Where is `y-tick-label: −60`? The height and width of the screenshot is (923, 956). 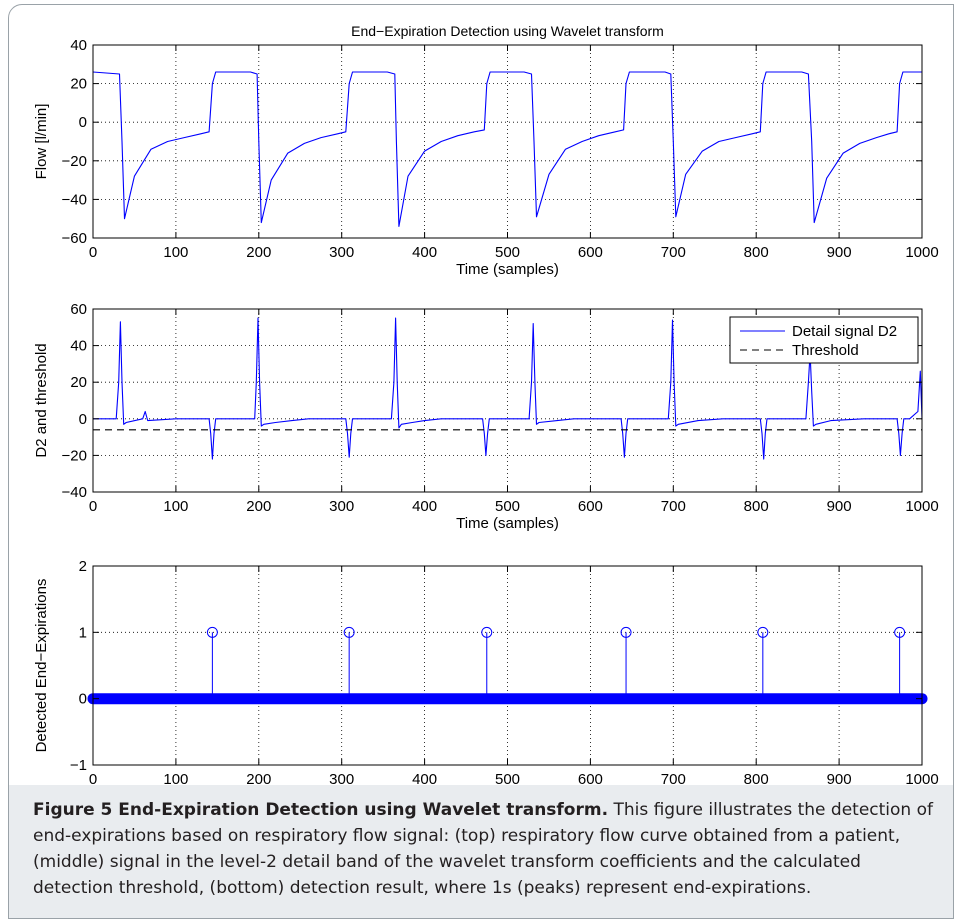 y-tick-label: −60 is located at coordinates (74, 238).